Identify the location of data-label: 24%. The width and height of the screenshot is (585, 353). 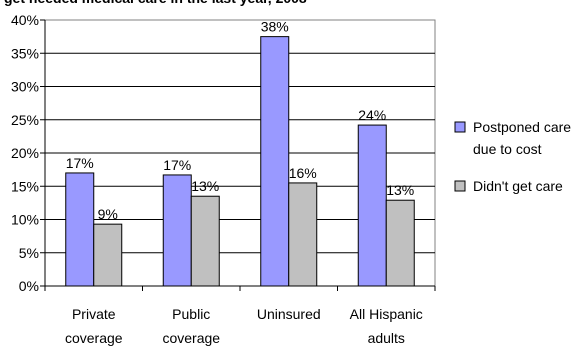
(372, 115).